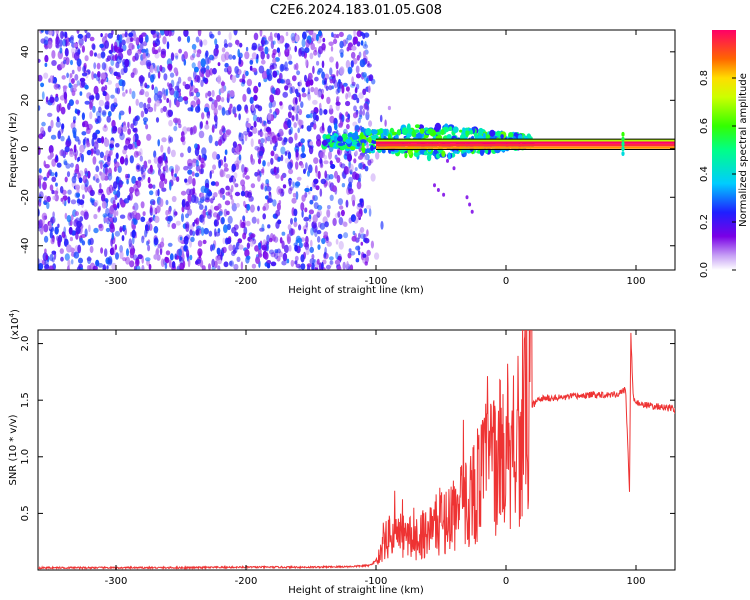 The width and height of the screenshot is (750, 600). I want to click on spectrogram-tone-band, so click(525, 142).